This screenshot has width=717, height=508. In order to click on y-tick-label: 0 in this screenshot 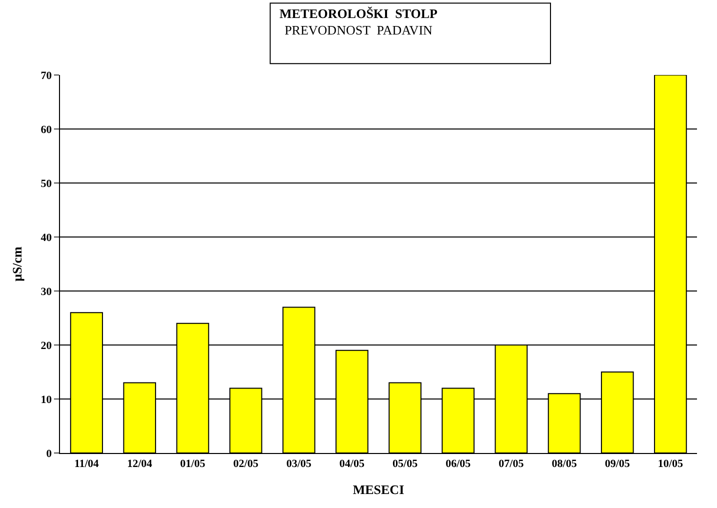, I will do `click(49, 454)`.